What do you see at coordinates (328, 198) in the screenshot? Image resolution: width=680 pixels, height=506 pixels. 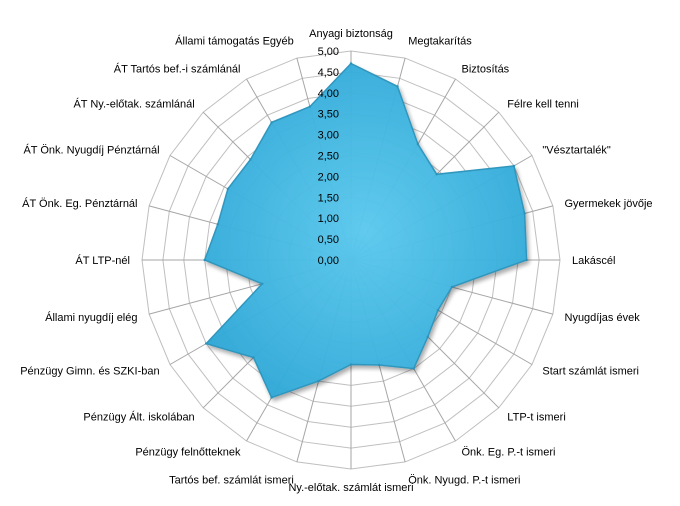 I see `tick-label: 1,50` at bounding box center [328, 198].